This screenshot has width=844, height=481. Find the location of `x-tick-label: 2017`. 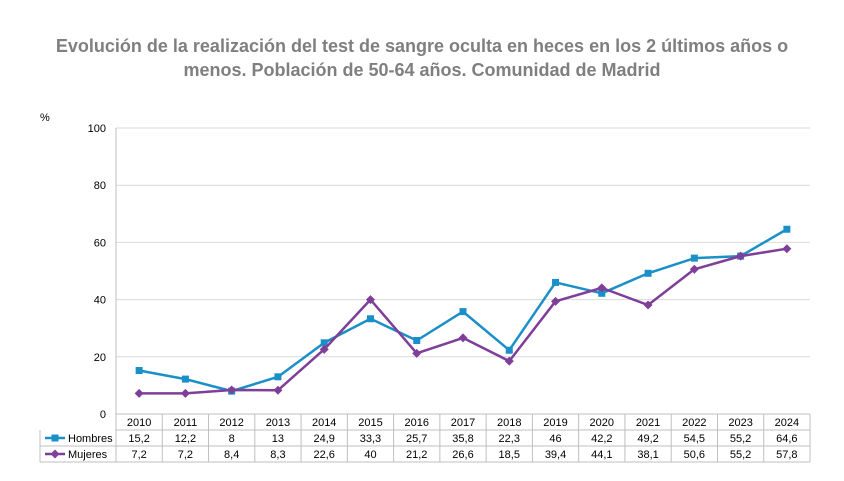

x-tick-label: 2017 is located at coordinates (463, 423).